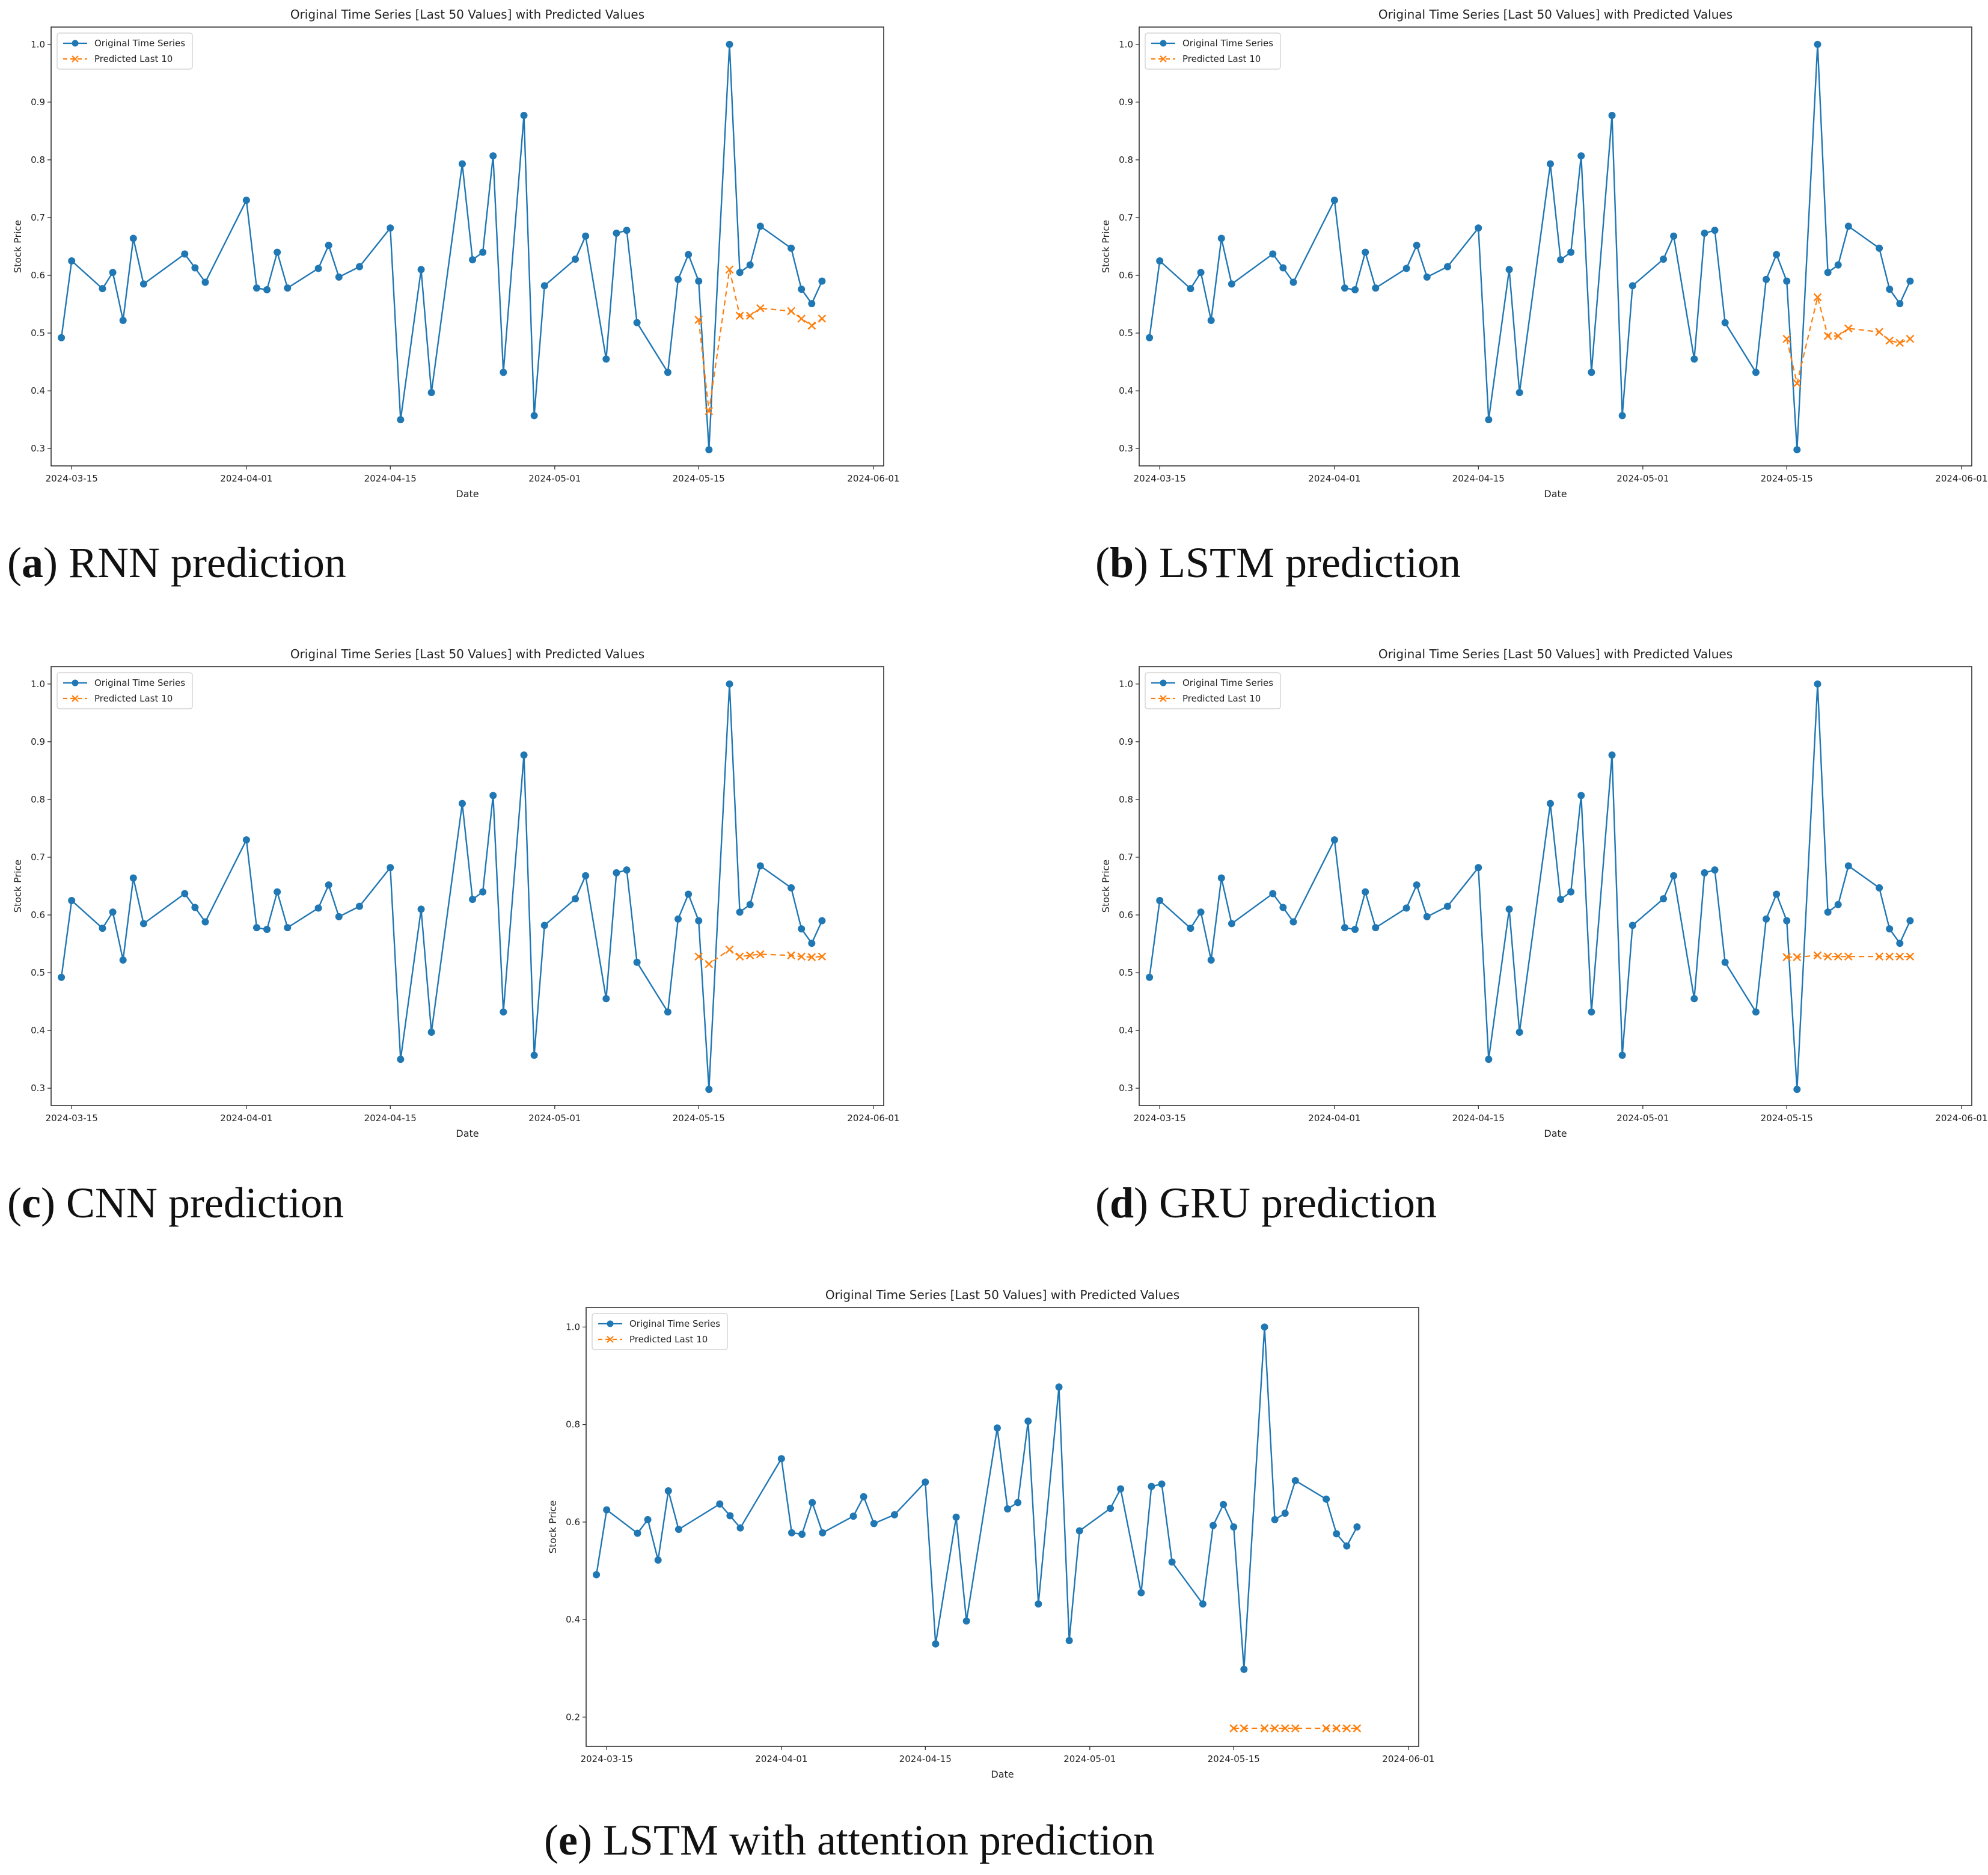 The width and height of the screenshot is (1988, 1875). What do you see at coordinates (568, 1840) in the screenshot?
I see `caption-letter: e` at bounding box center [568, 1840].